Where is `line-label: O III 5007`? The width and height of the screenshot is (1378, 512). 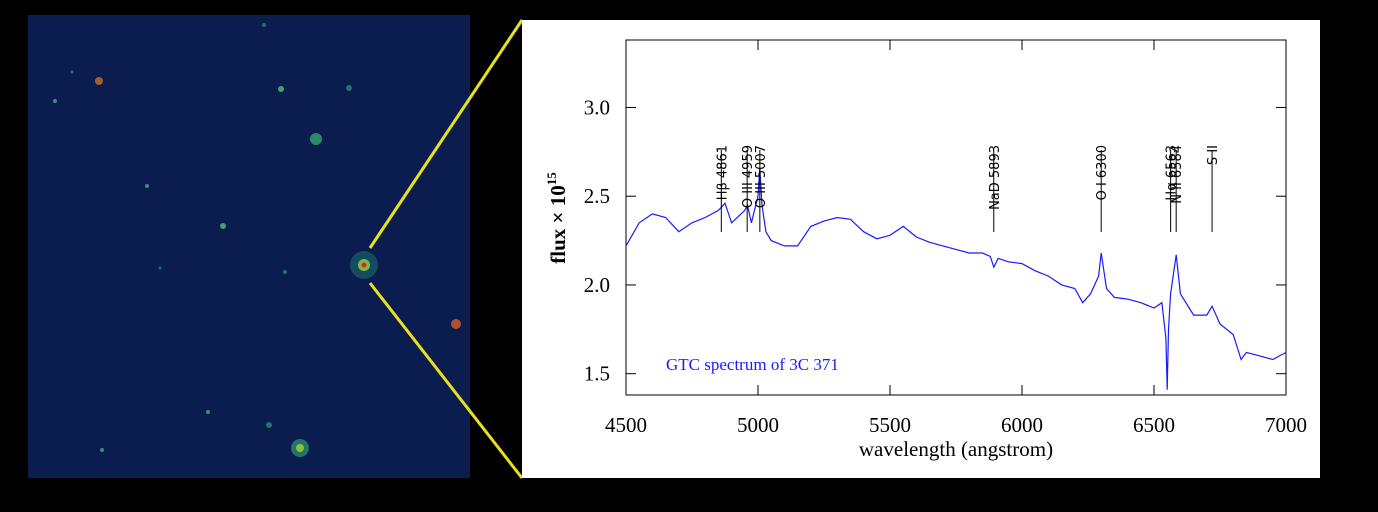
line-label: O III 5007 is located at coordinates (761, 176).